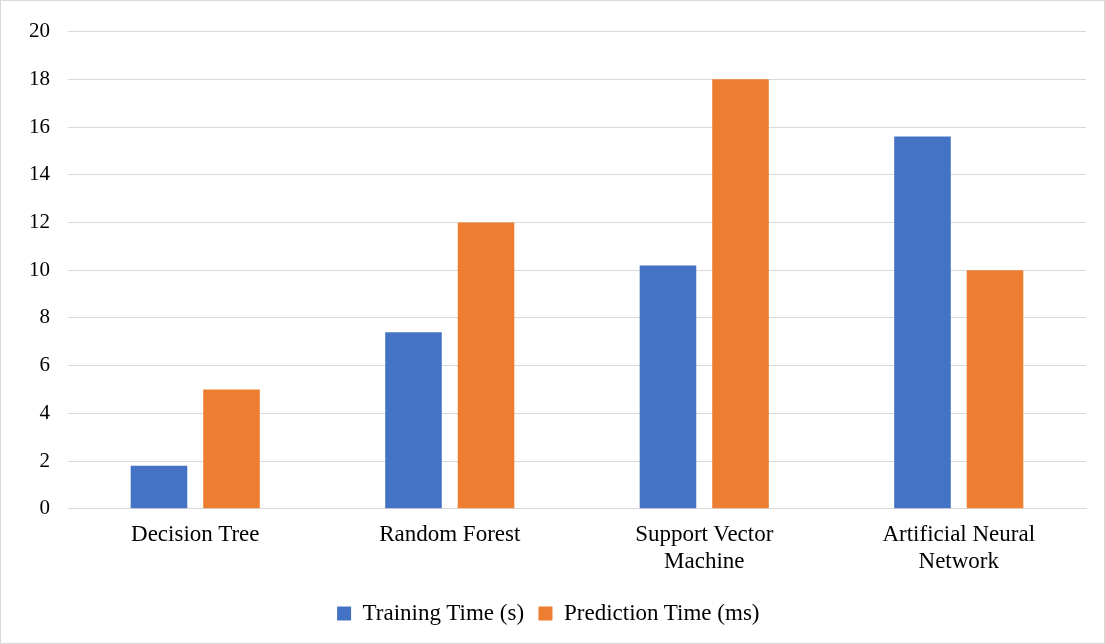 This screenshot has width=1105, height=644. I want to click on y-tick-label: 6, so click(44, 364).